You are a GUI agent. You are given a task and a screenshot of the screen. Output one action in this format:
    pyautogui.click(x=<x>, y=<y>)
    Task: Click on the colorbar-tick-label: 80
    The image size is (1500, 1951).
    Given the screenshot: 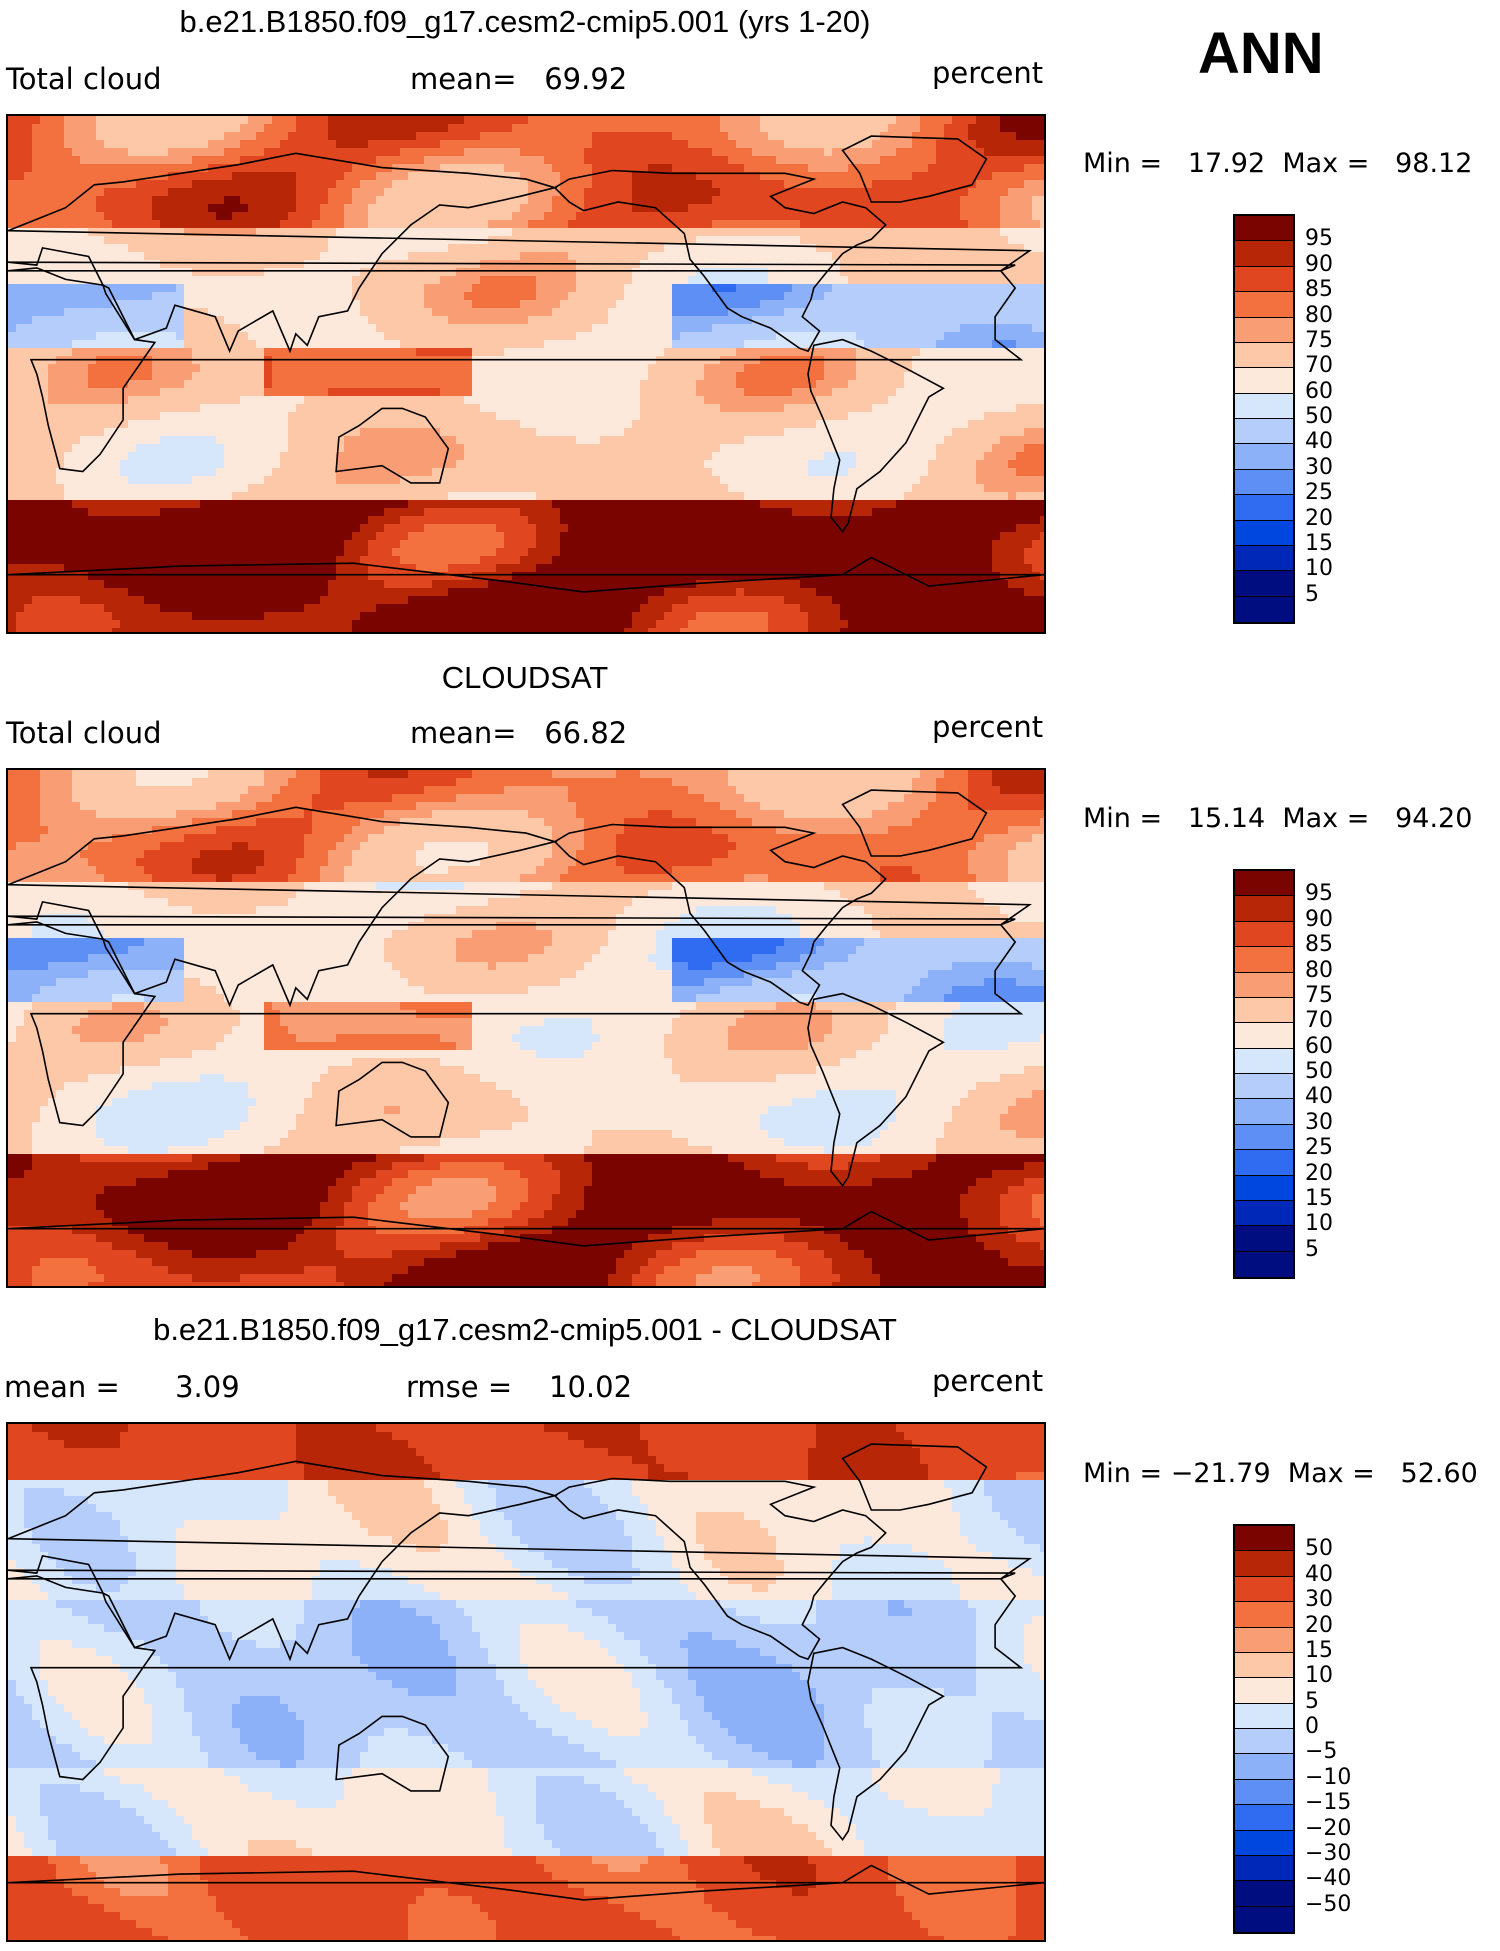 What is the action you would take?
    pyautogui.click(x=1319, y=315)
    